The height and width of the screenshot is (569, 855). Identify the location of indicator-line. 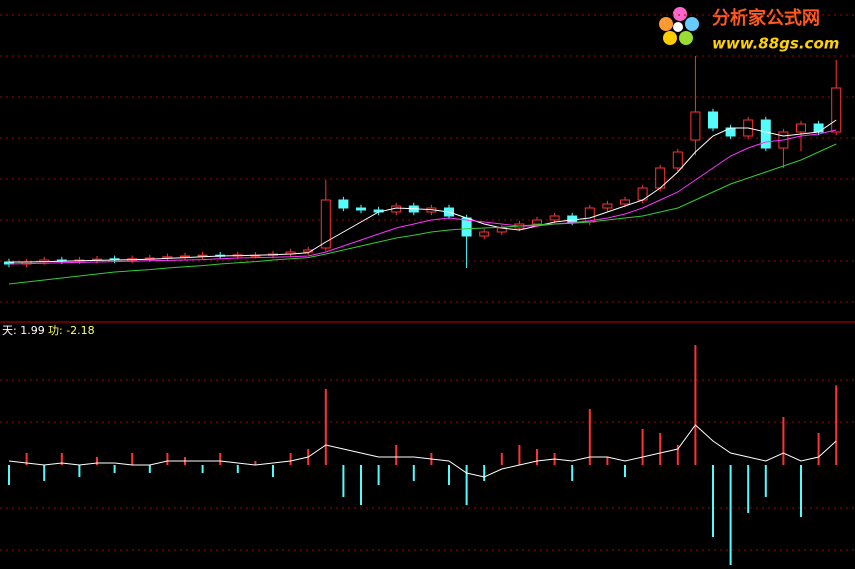
(422, 451).